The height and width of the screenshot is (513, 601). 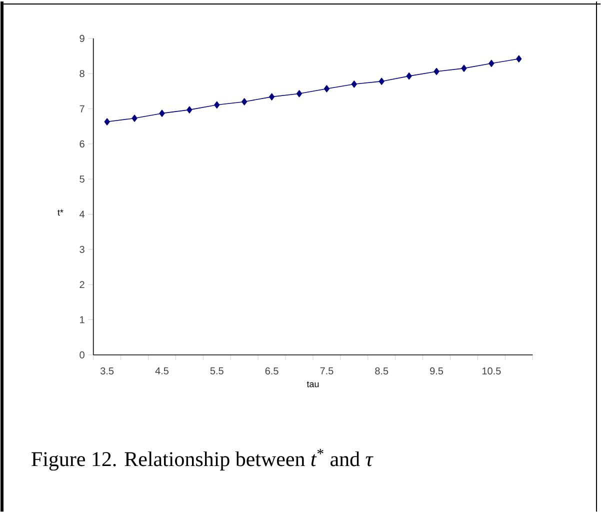 What do you see at coordinates (82, 249) in the screenshot?
I see `y-tick-label: 3` at bounding box center [82, 249].